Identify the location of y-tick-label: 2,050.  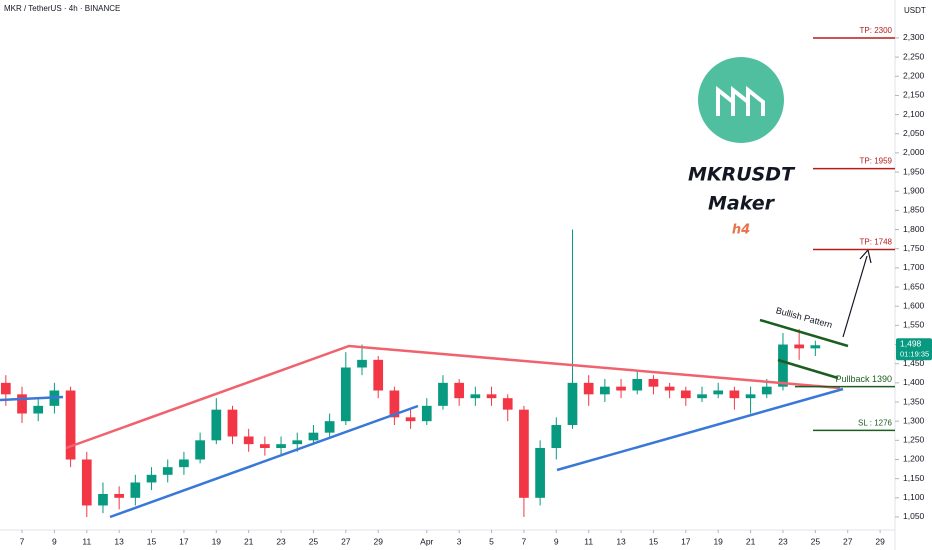
(914, 133).